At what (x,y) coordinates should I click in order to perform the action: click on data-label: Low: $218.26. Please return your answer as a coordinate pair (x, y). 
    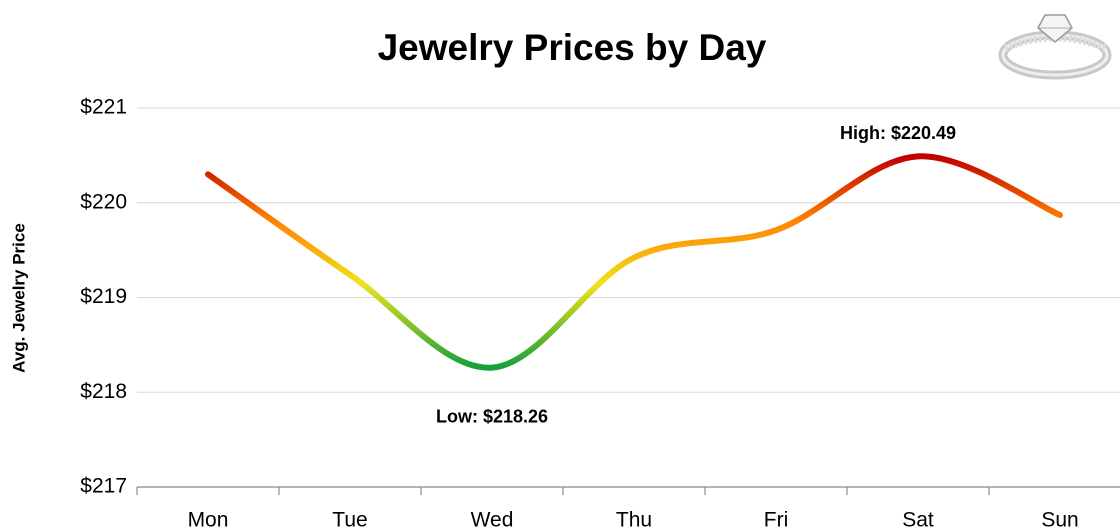
    Looking at the image, I should click on (492, 416).